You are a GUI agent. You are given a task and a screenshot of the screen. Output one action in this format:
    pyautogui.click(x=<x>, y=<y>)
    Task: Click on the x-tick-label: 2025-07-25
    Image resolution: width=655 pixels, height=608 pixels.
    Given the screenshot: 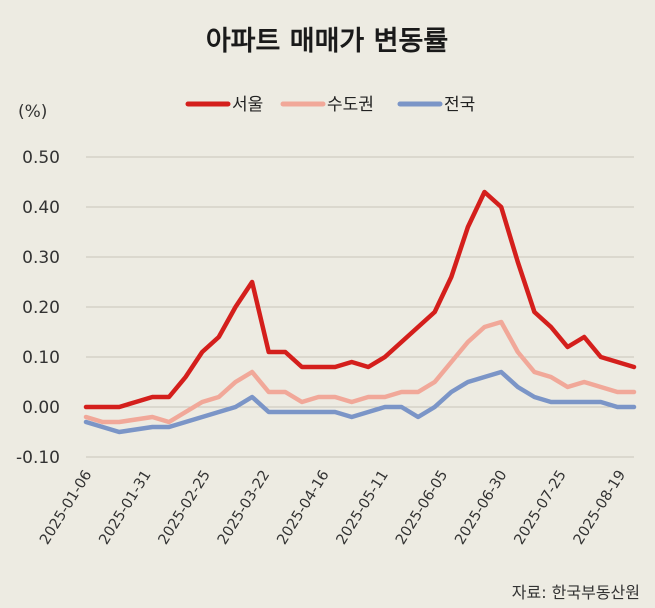 What is the action you would take?
    pyautogui.click(x=541, y=508)
    